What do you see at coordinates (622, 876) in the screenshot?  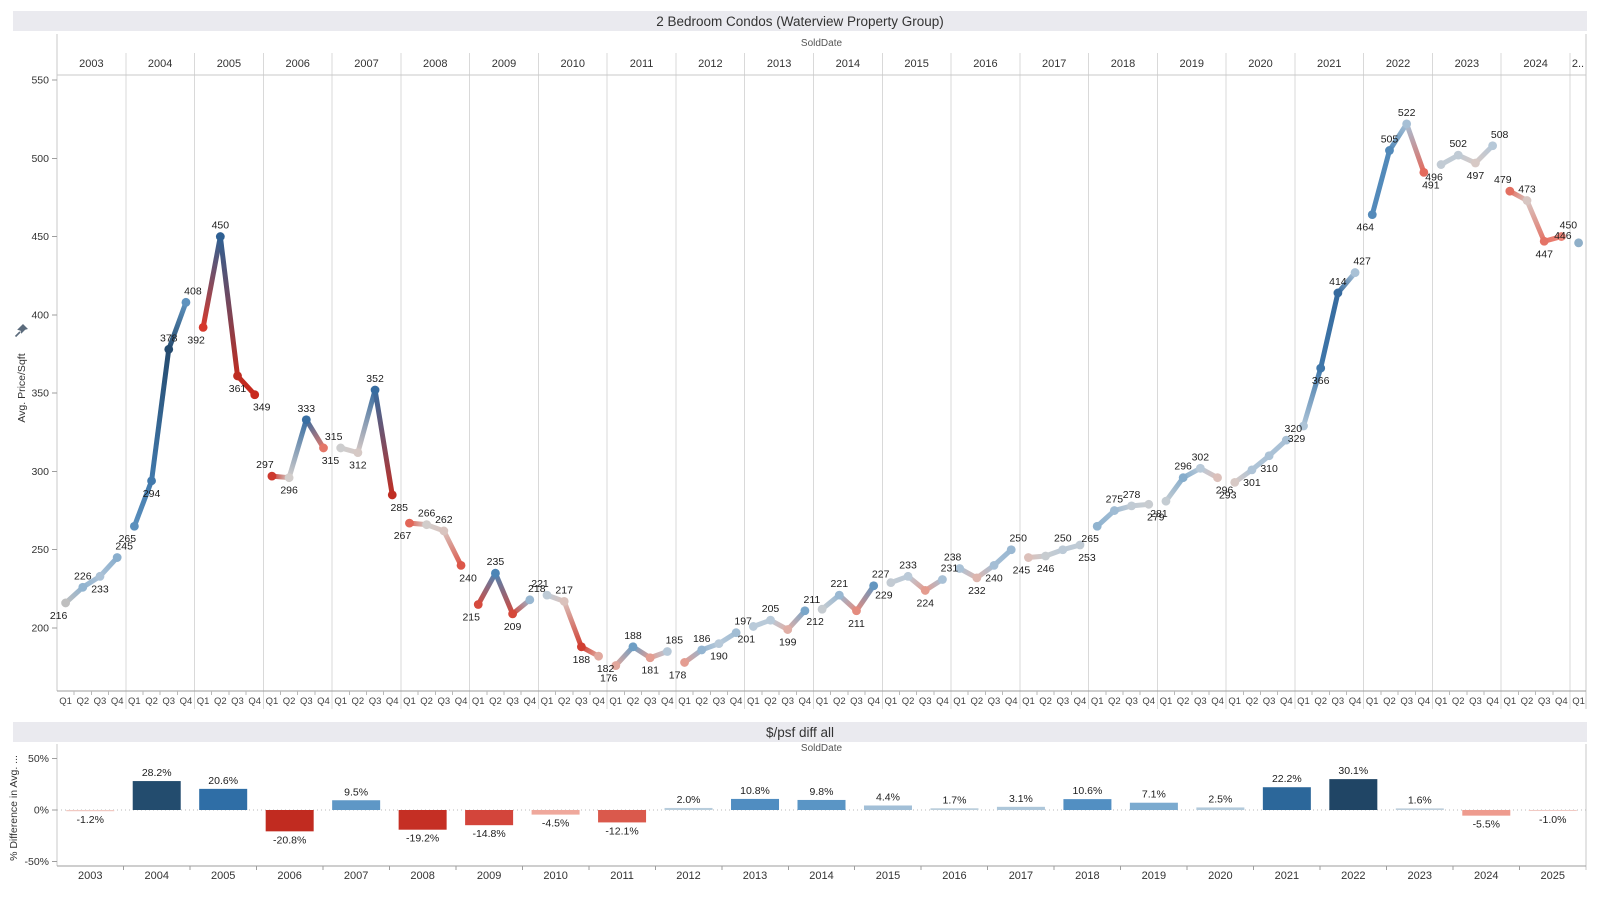 I see `year-axis-label: 2011` at bounding box center [622, 876].